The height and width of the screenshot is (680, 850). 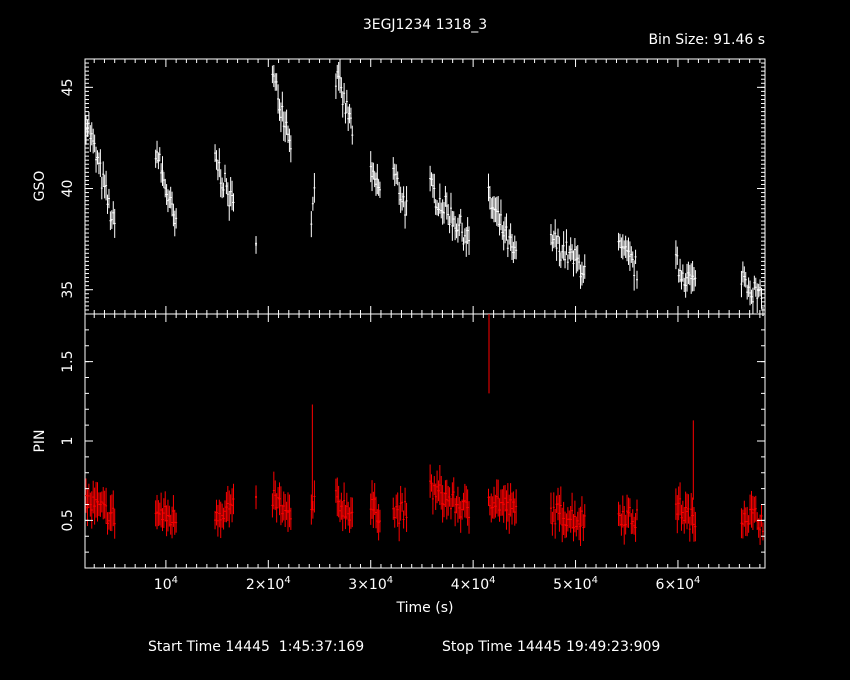 What do you see at coordinates (68, 290) in the screenshot?
I see `y-tick-label: 35` at bounding box center [68, 290].